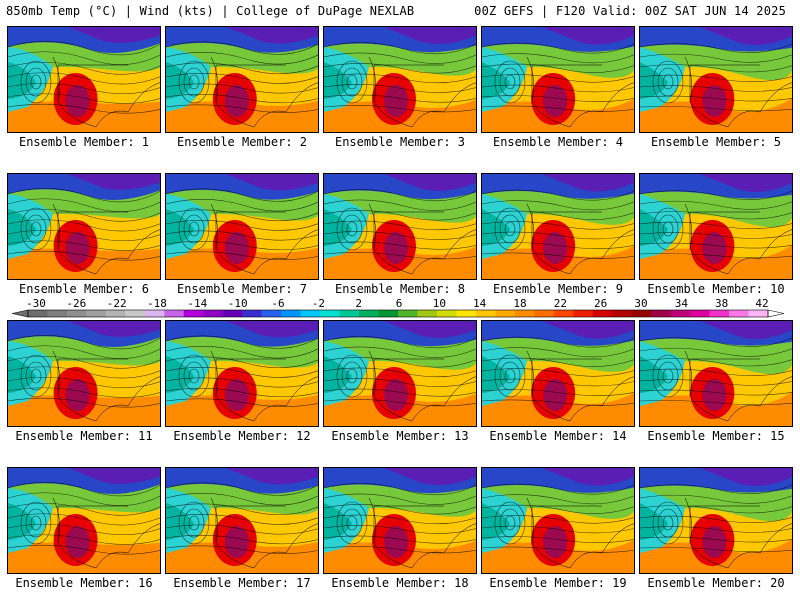  Describe the element at coordinates (84, 142) in the screenshot. I see `ensemble-member-label: Ensemble Member: 1` at that location.